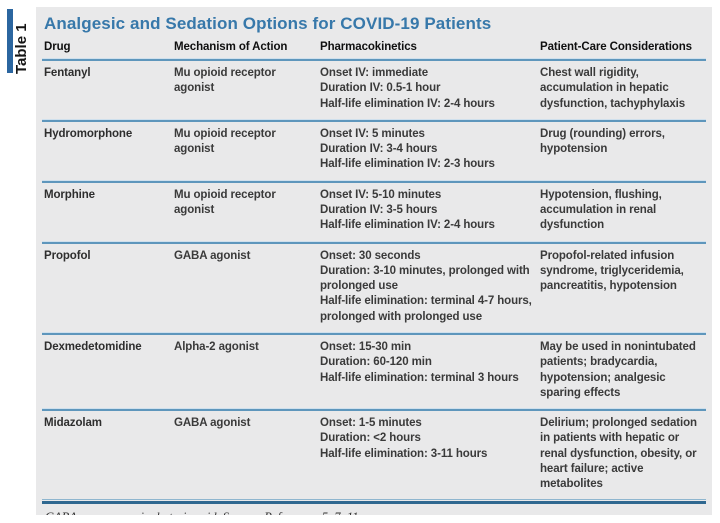  Describe the element at coordinates (374, 59) in the screenshot. I see `header-separator` at that location.